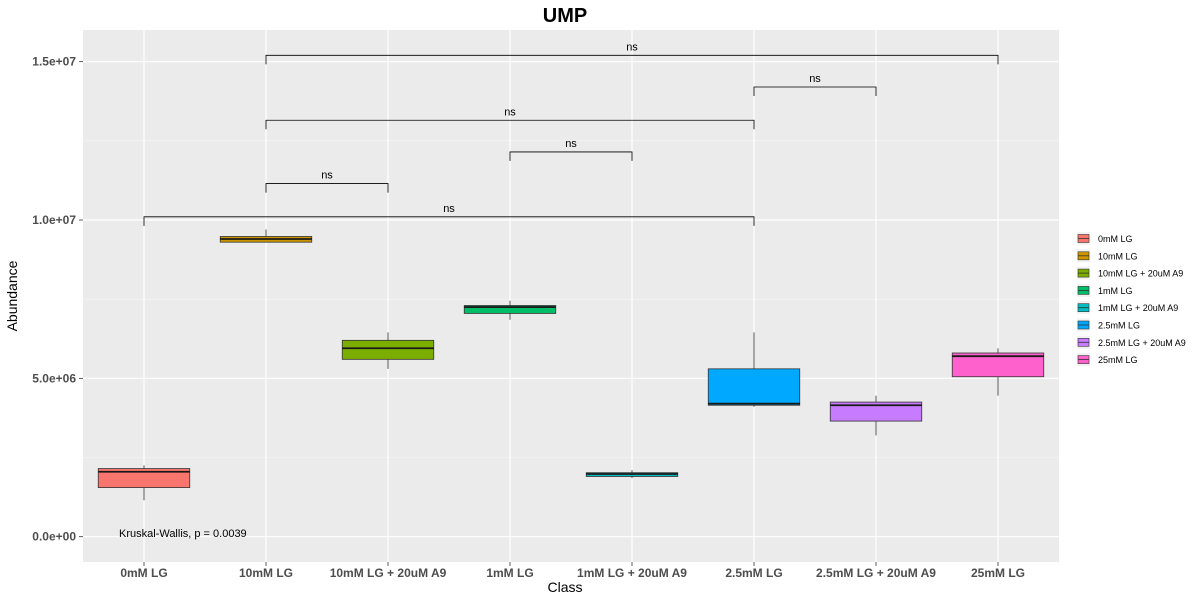 This screenshot has height=600, width=1200. Describe the element at coordinates (1140, 274) in the screenshot. I see `legend-label: 10mM LG + 20uM A9` at that location.